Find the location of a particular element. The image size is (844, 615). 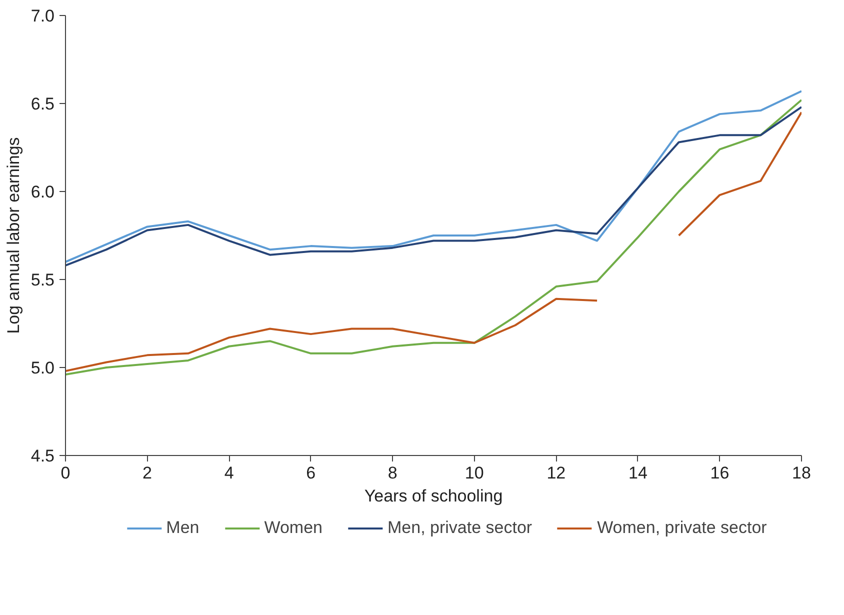

legend-label: Men is located at coordinates (183, 528).